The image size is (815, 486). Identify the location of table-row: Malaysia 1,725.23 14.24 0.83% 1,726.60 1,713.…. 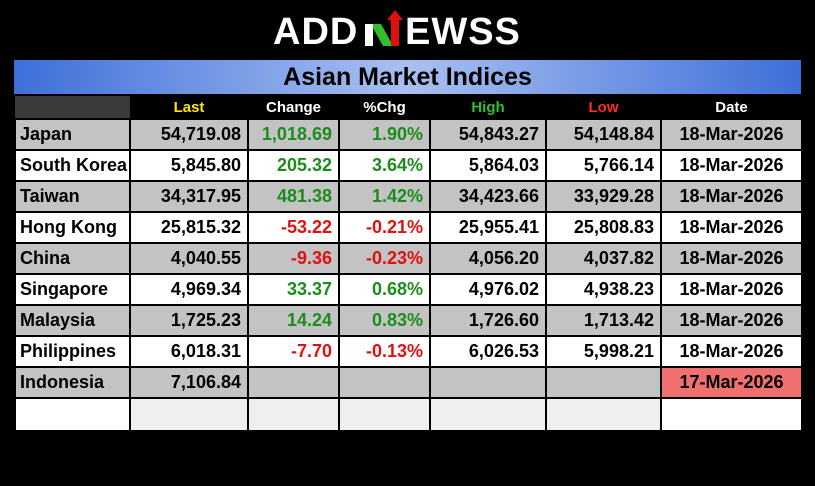
(408, 320).